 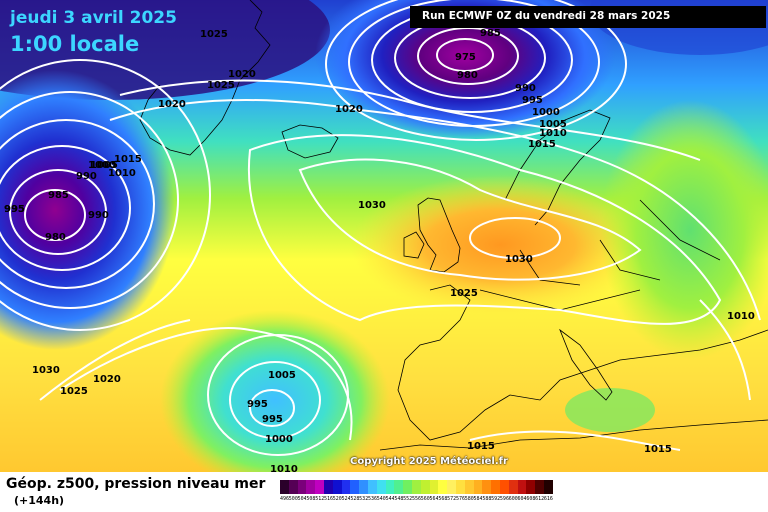 I want to click on uk-coast, so click(x=439, y=235).